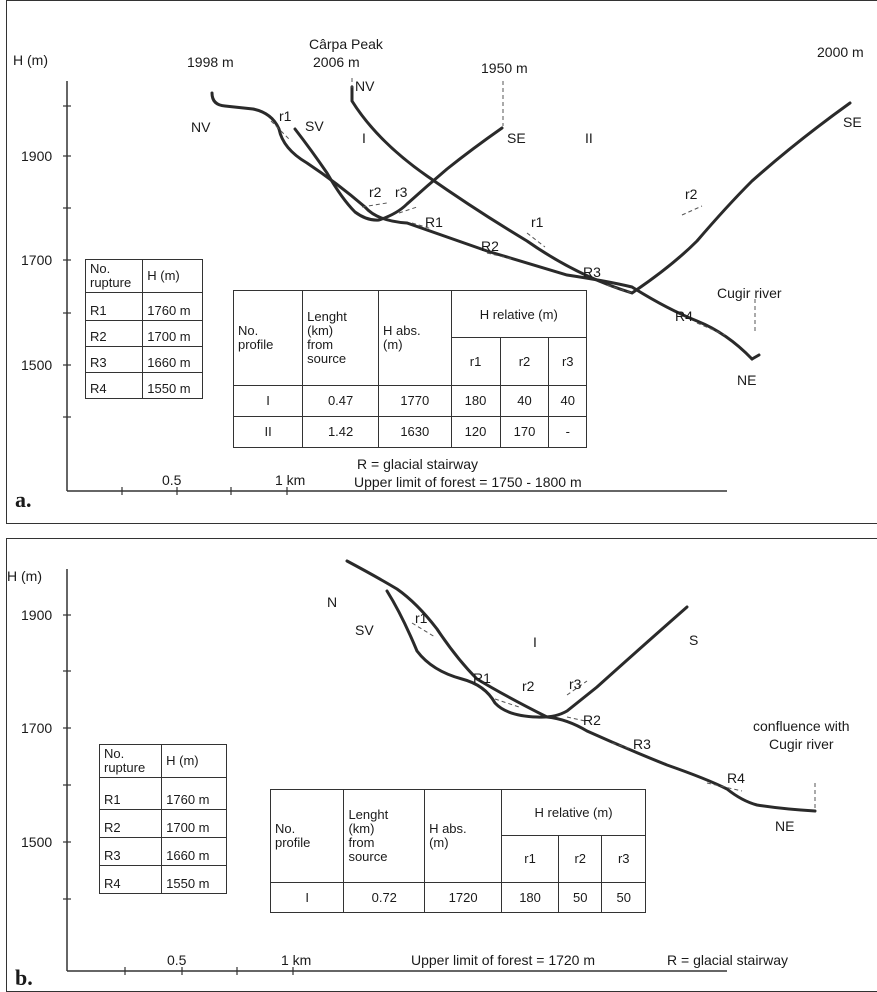  What do you see at coordinates (537, 222) in the screenshot?
I see `rupture-r1b: r1` at bounding box center [537, 222].